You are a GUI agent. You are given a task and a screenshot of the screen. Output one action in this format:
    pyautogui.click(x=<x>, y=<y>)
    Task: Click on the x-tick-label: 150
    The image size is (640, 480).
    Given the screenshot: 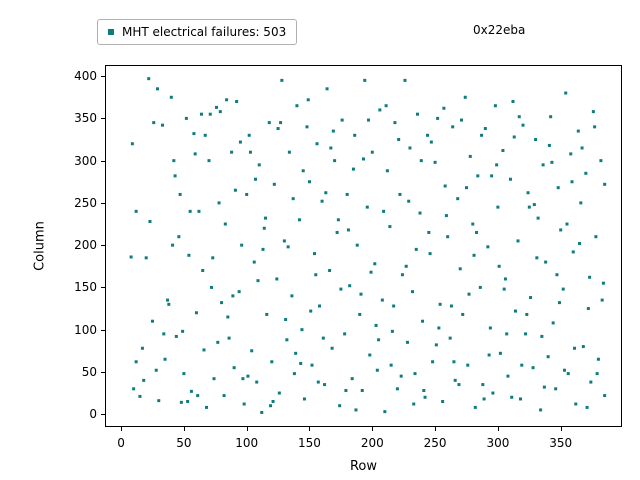 What is the action you would take?
    pyautogui.click(x=309, y=443)
    